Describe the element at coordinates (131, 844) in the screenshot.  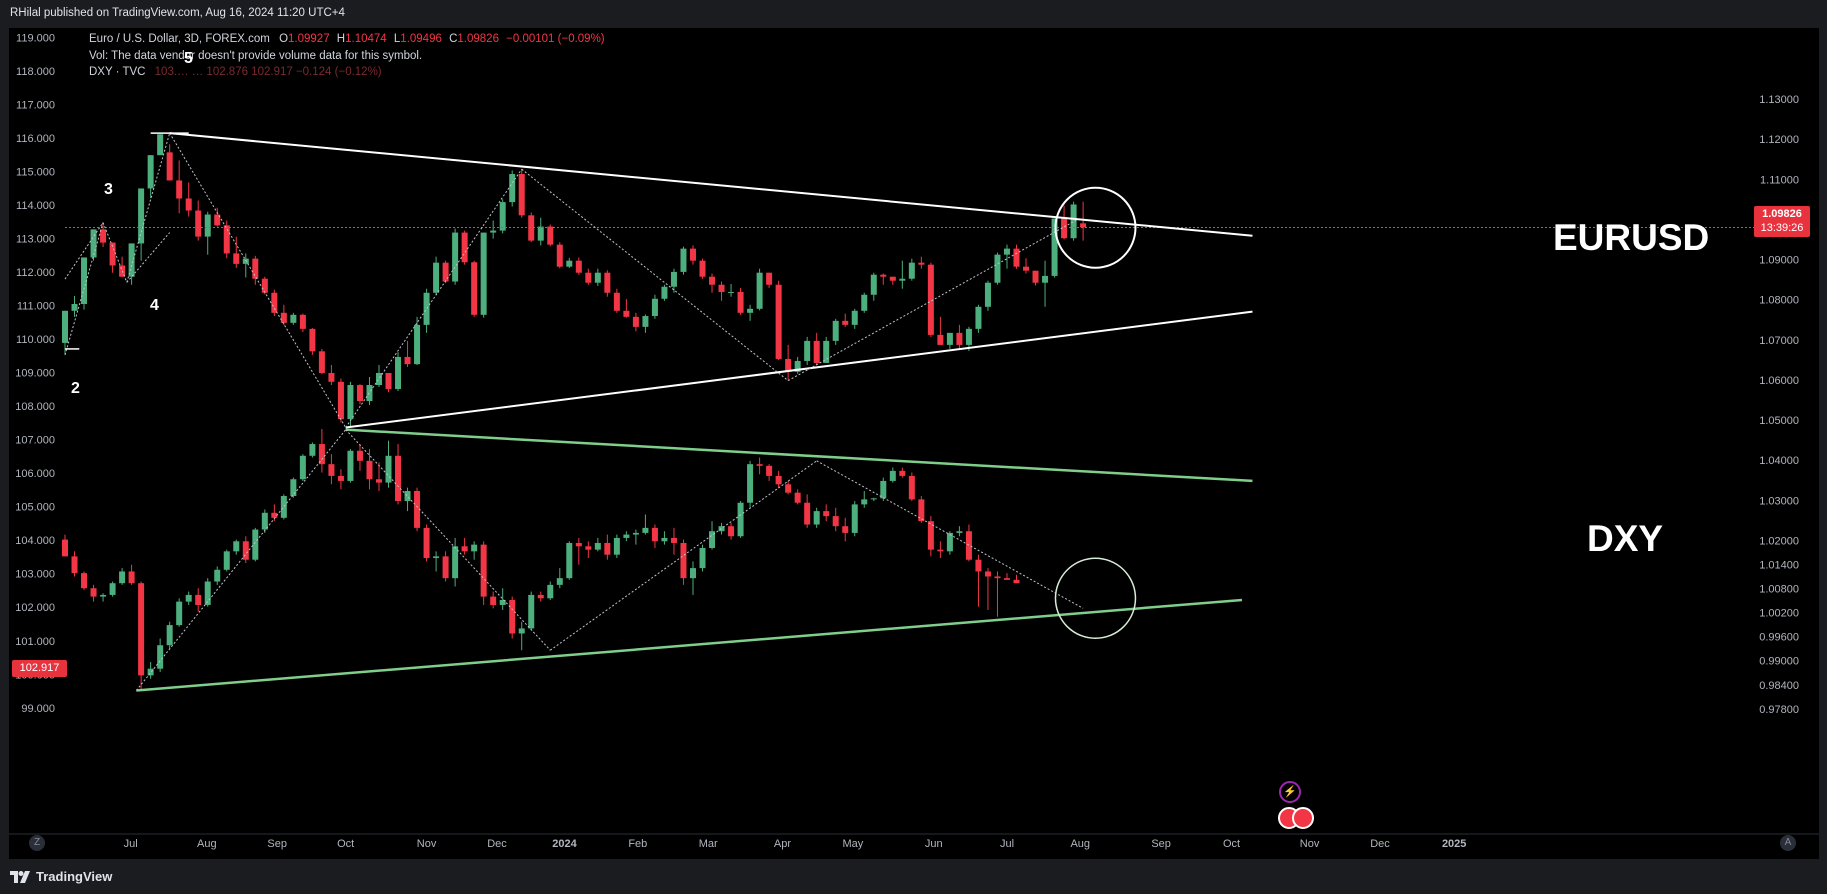
I see `time-axis-label: Jul` at that location.